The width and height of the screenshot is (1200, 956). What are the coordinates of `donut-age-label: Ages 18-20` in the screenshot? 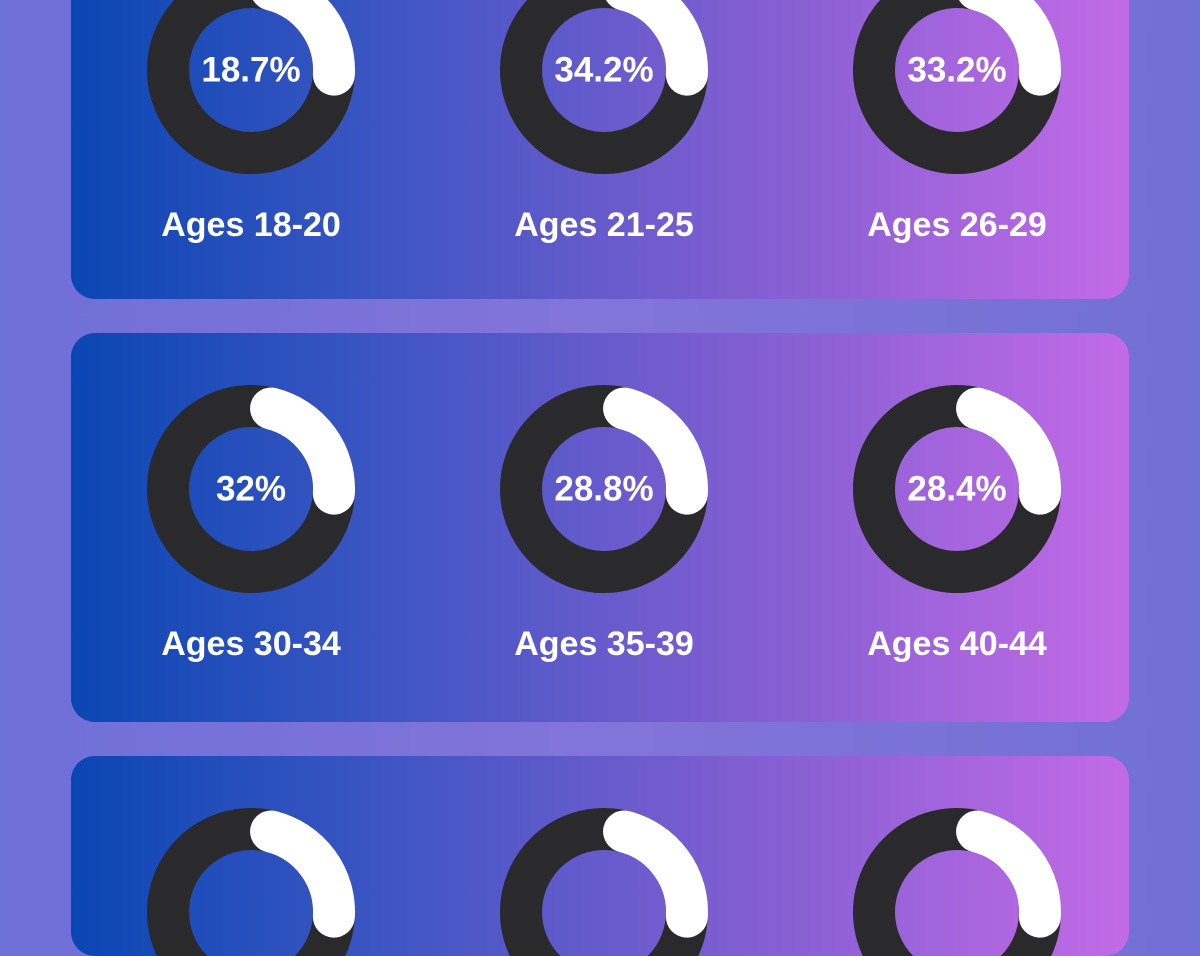 It's located at (251, 225).